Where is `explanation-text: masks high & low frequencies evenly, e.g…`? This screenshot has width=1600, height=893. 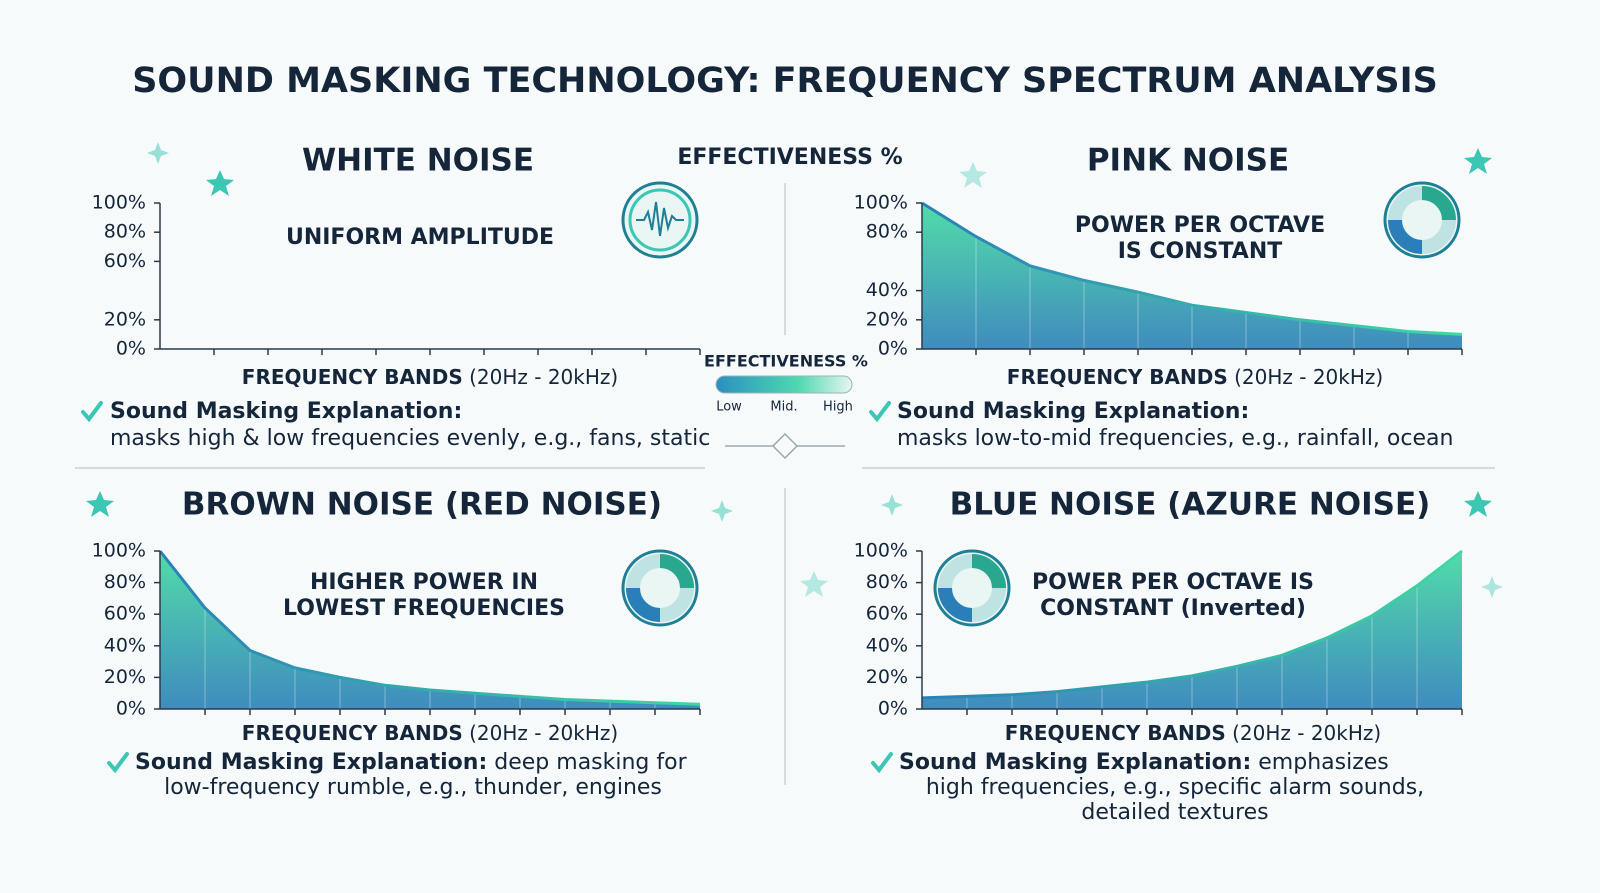 explanation-text: masks high & low frequencies evenly, e.g… is located at coordinates (410, 438).